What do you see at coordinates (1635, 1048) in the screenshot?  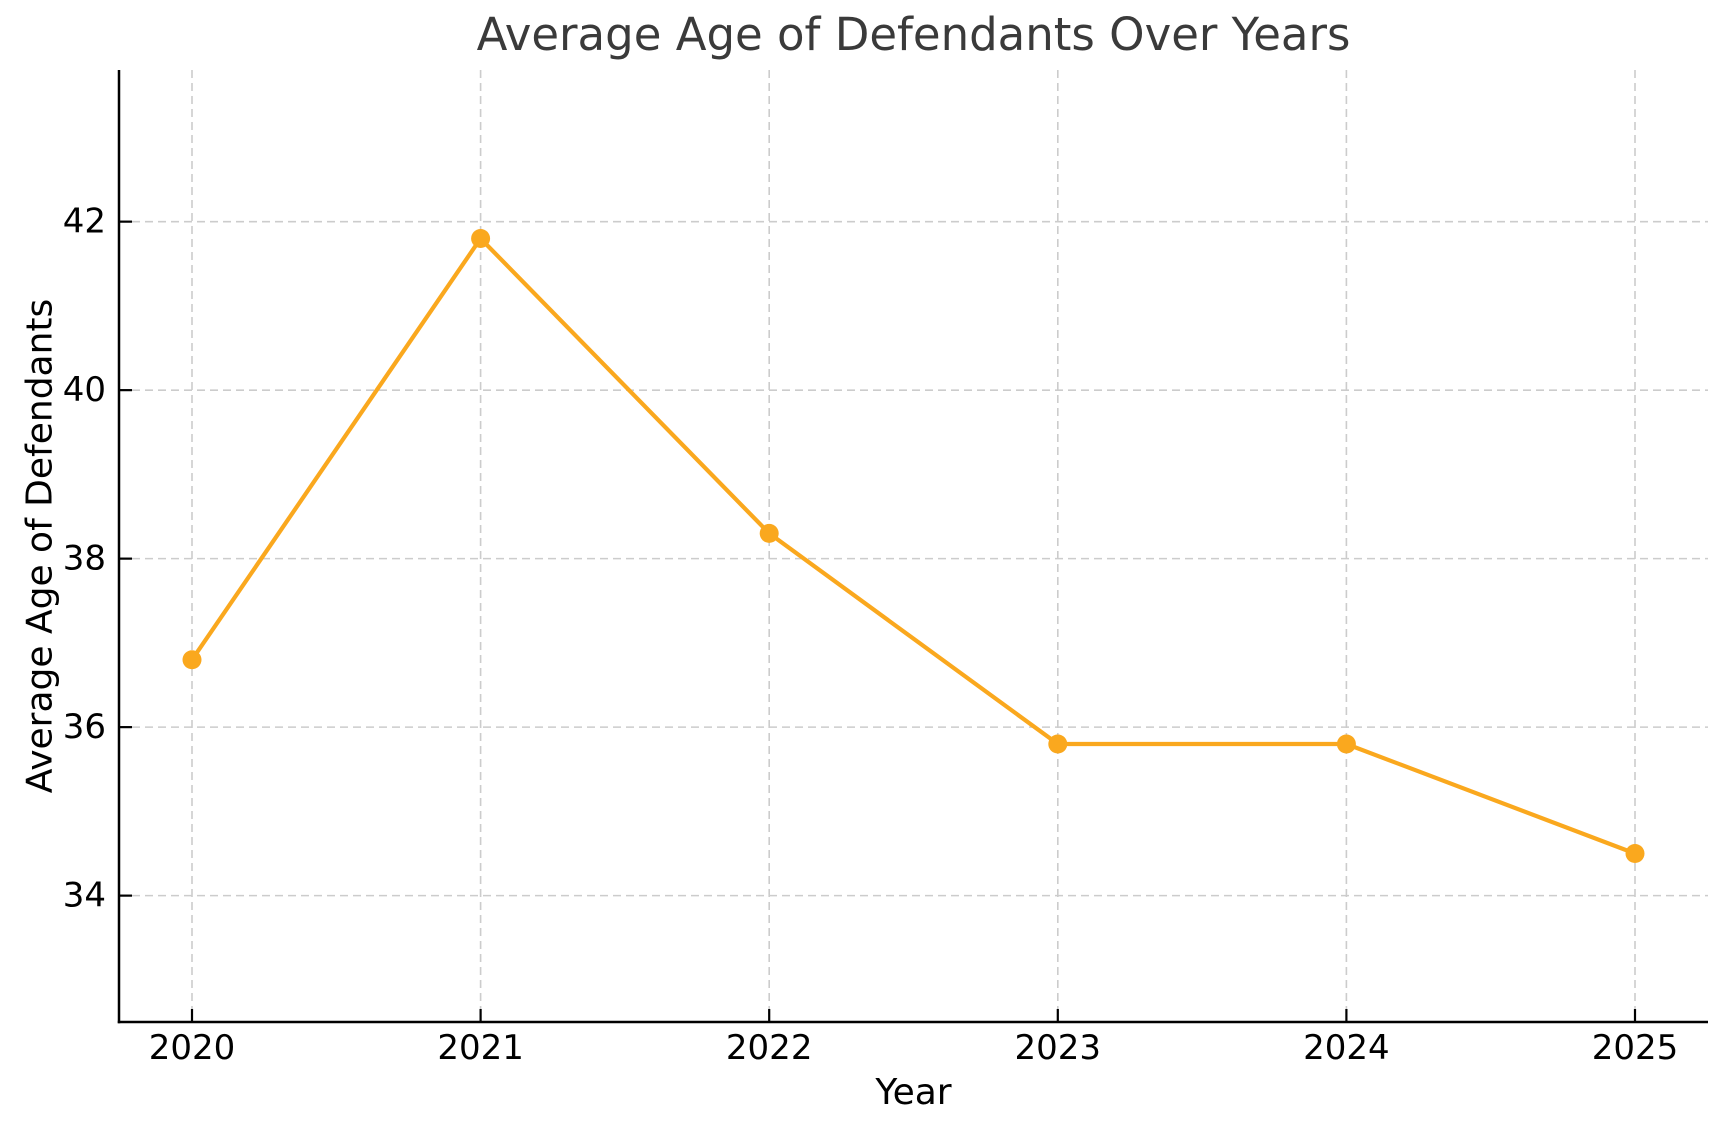 I see `x-tick-label: 2025` at bounding box center [1635, 1048].